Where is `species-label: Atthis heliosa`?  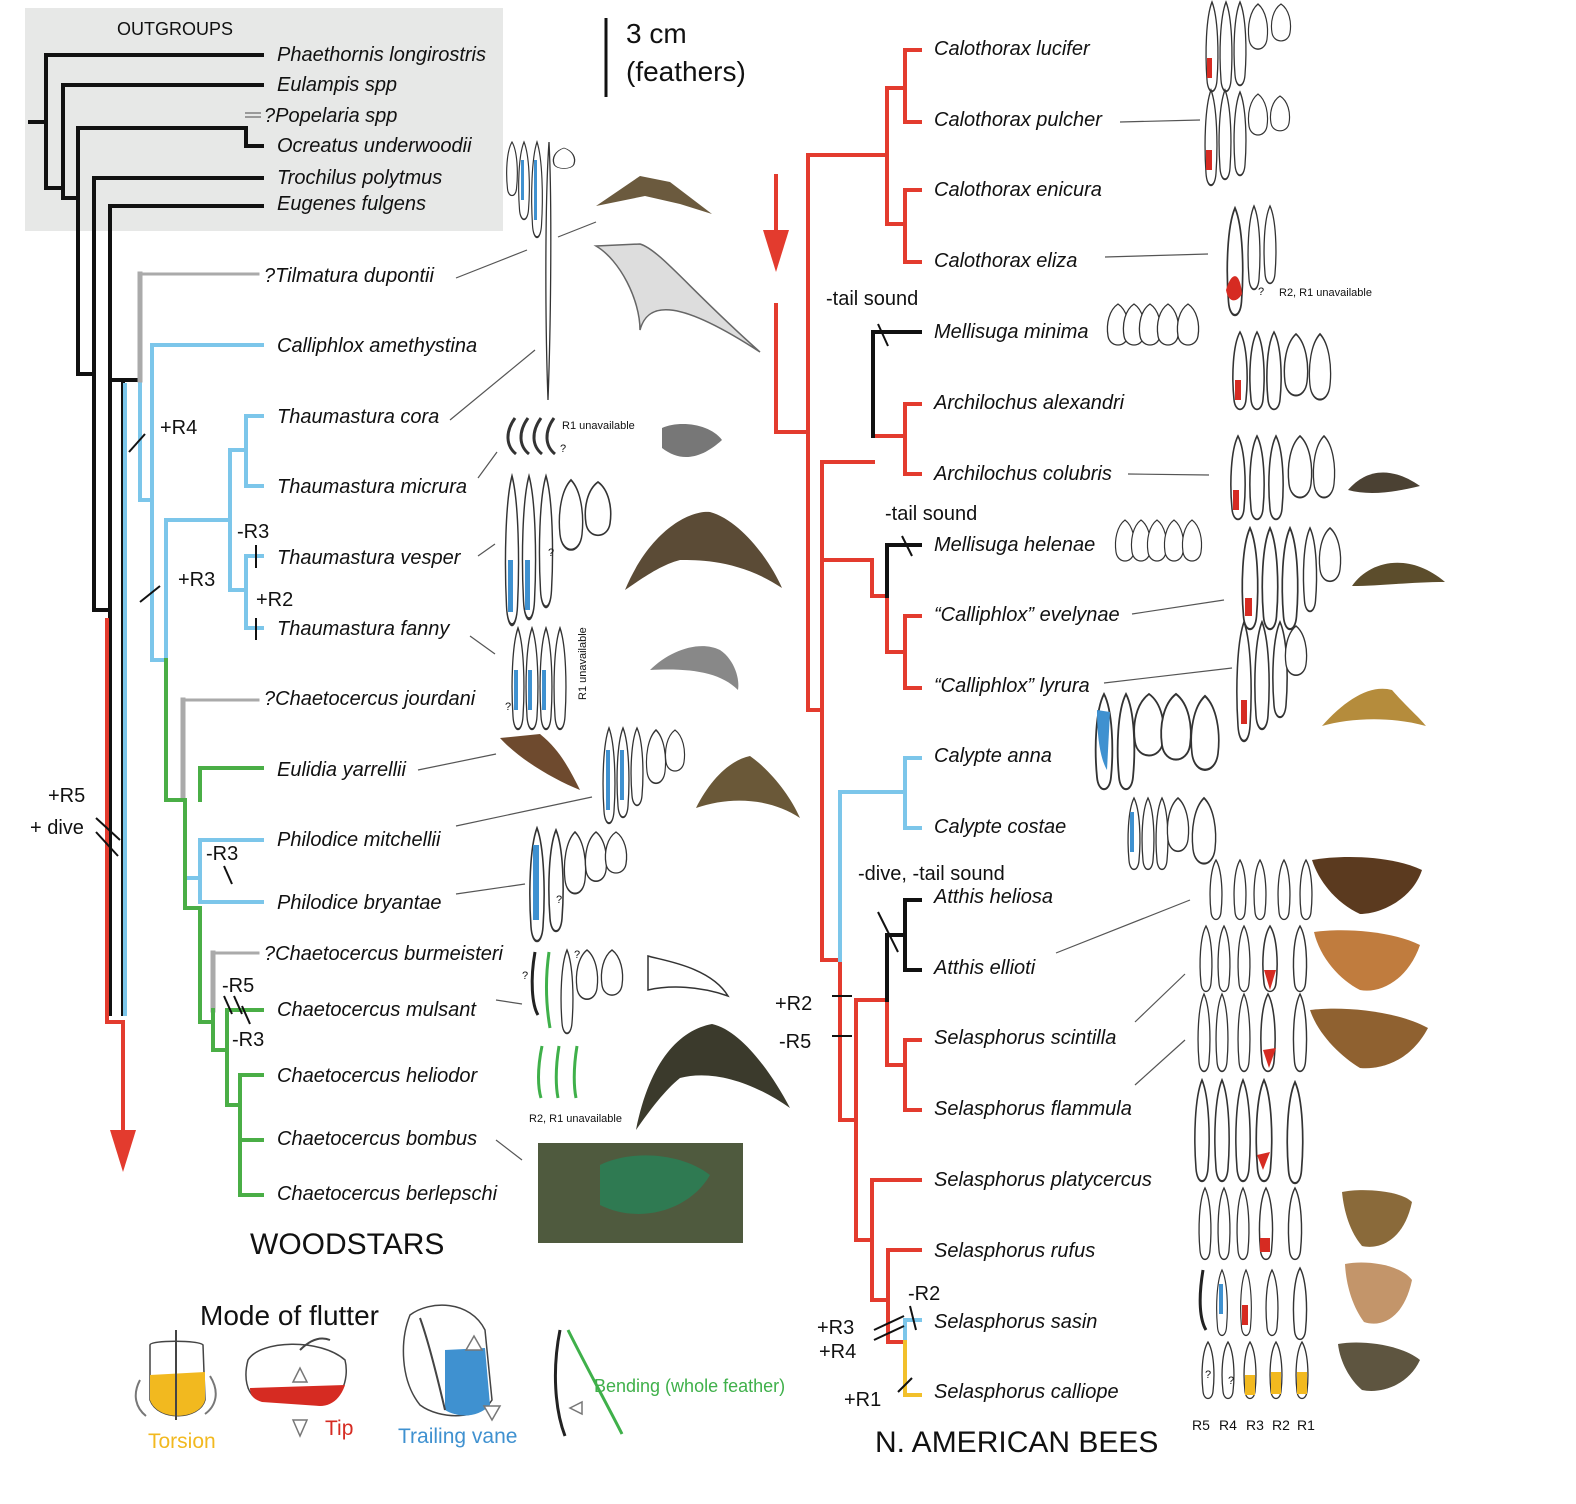
species-label: Atthis heliosa is located at coordinates (993, 897).